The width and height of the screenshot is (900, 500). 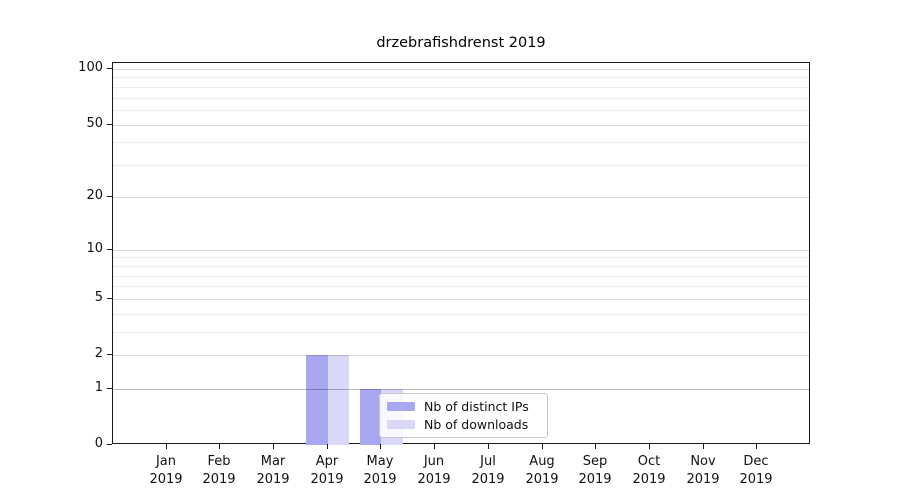 I want to click on x-tick-label: Feb 2019, so click(x=219, y=470).